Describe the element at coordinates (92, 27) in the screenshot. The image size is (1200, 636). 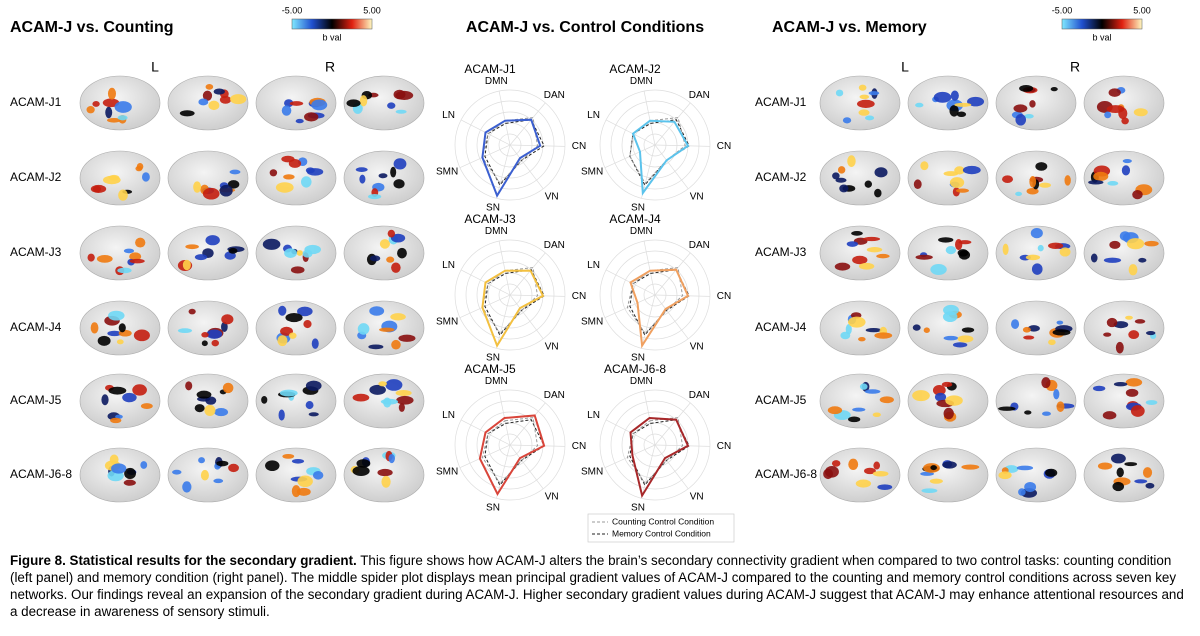
I see `panel-title: ACAM-J vs. Counting` at that location.